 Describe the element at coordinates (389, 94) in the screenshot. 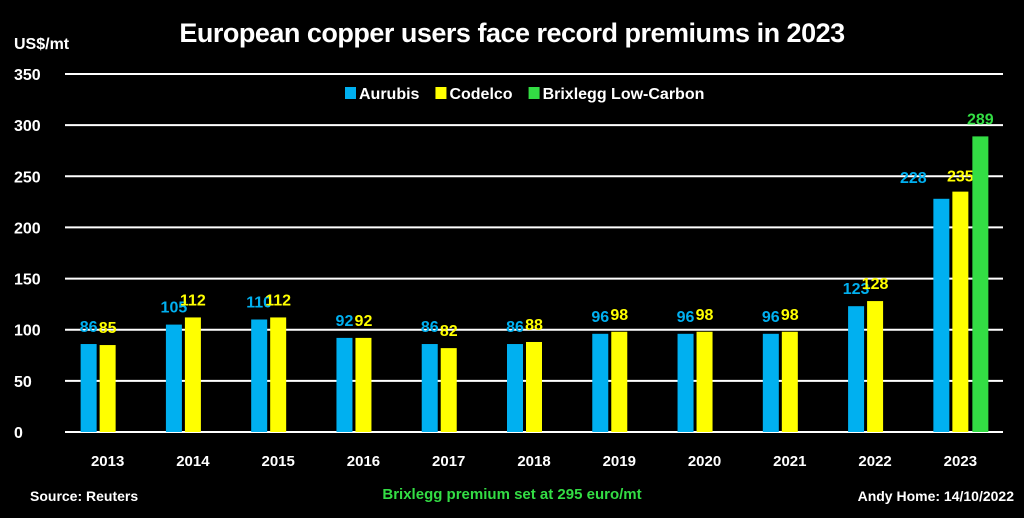

I see `legend-label: Aurubis` at that location.